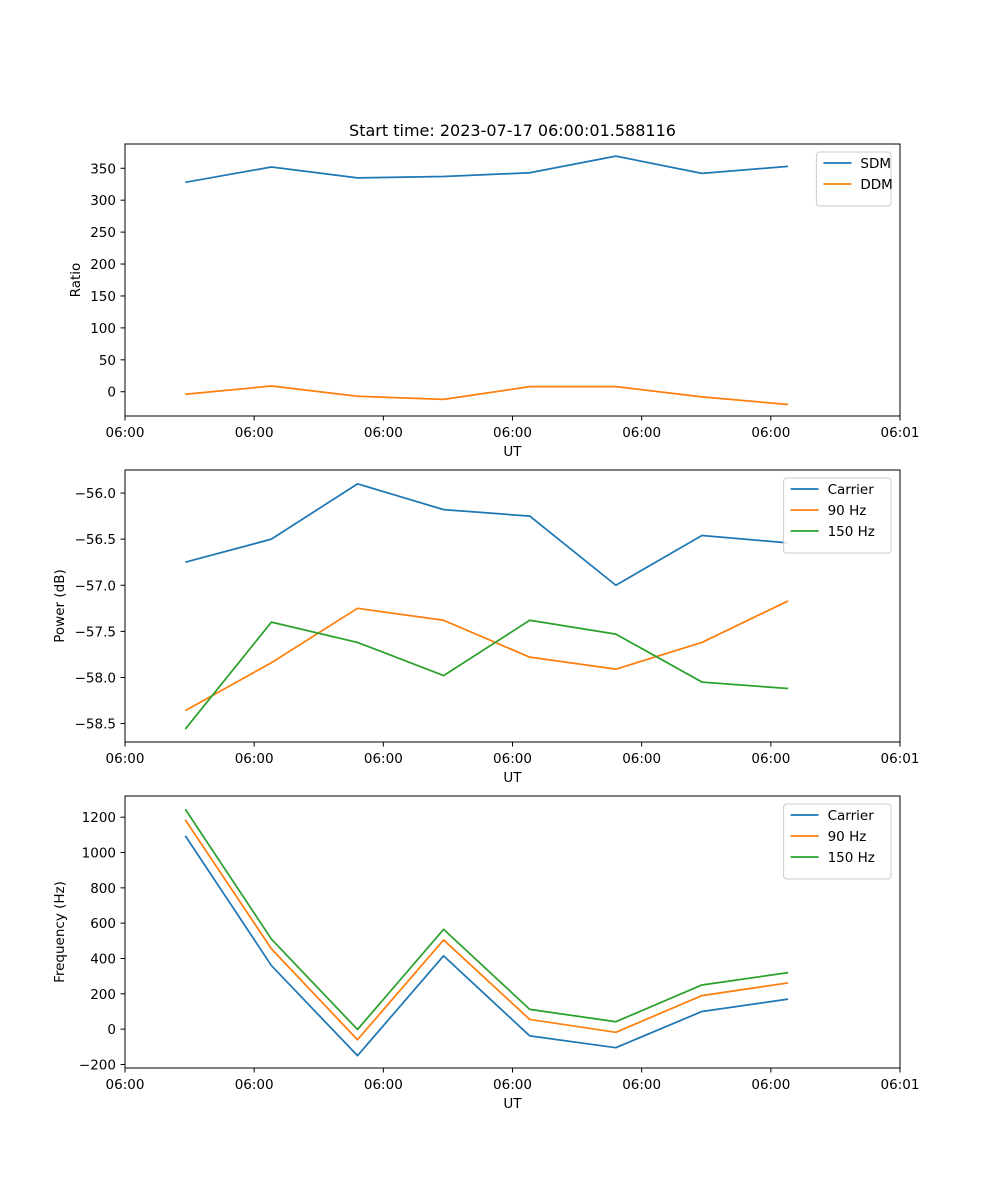  What do you see at coordinates (107, 361) in the screenshot?
I see `y-tick-label: 50` at bounding box center [107, 361].